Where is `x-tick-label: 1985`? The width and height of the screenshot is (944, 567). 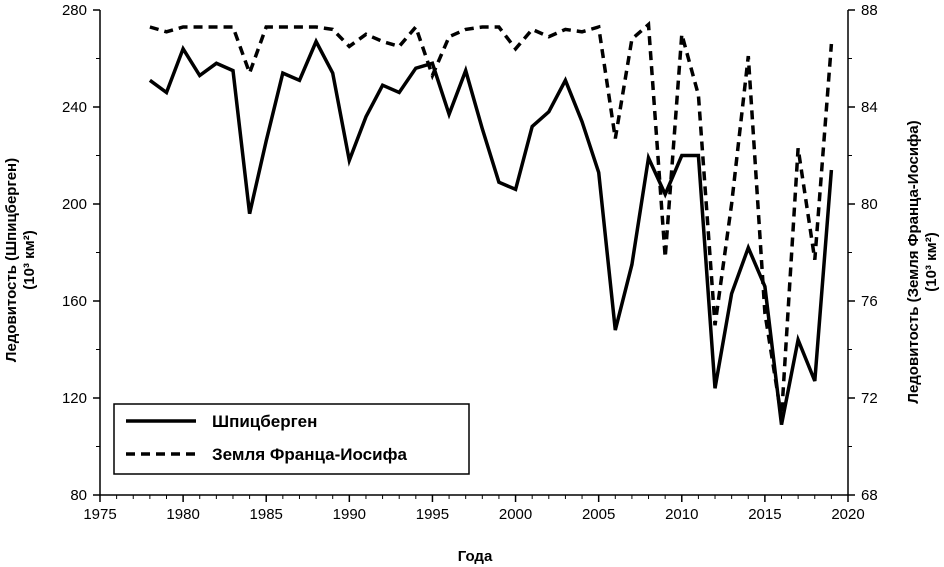 x-tick-label: 1985 is located at coordinates (266, 514).